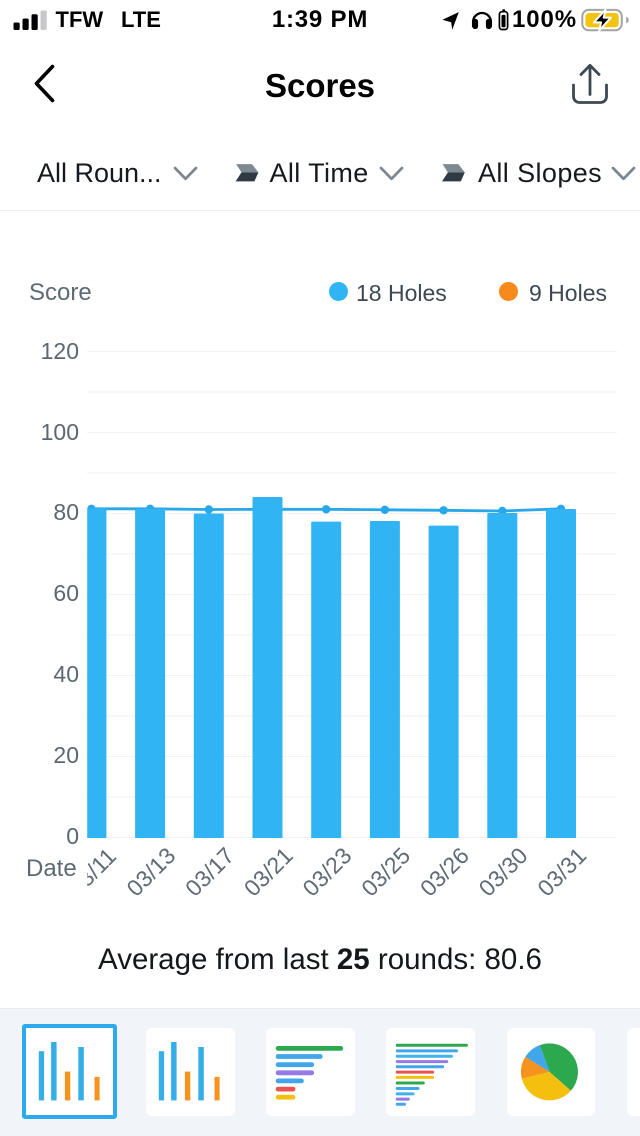 The image size is (640, 1136). What do you see at coordinates (503, 871) in the screenshot?
I see `svg-text: 03/30` at bounding box center [503, 871].